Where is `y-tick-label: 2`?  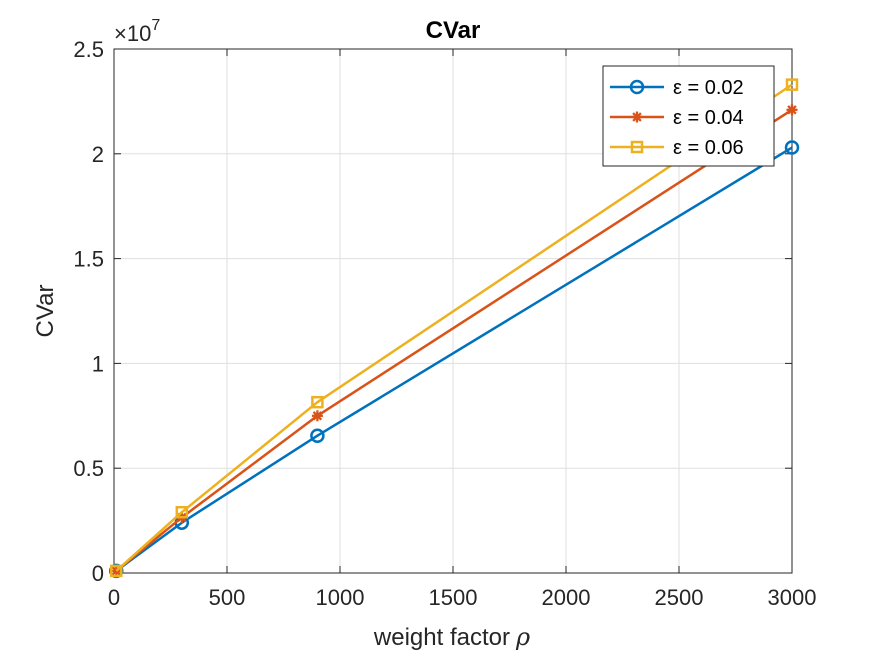 y-tick-label: 2 is located at coordinates (98, 154).